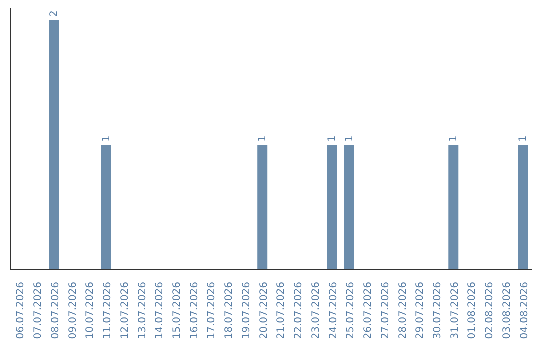 The height and width of the screenshot is (340, 540). I want to click on x-tick-label: 17.07.2026, so click(212, 311).